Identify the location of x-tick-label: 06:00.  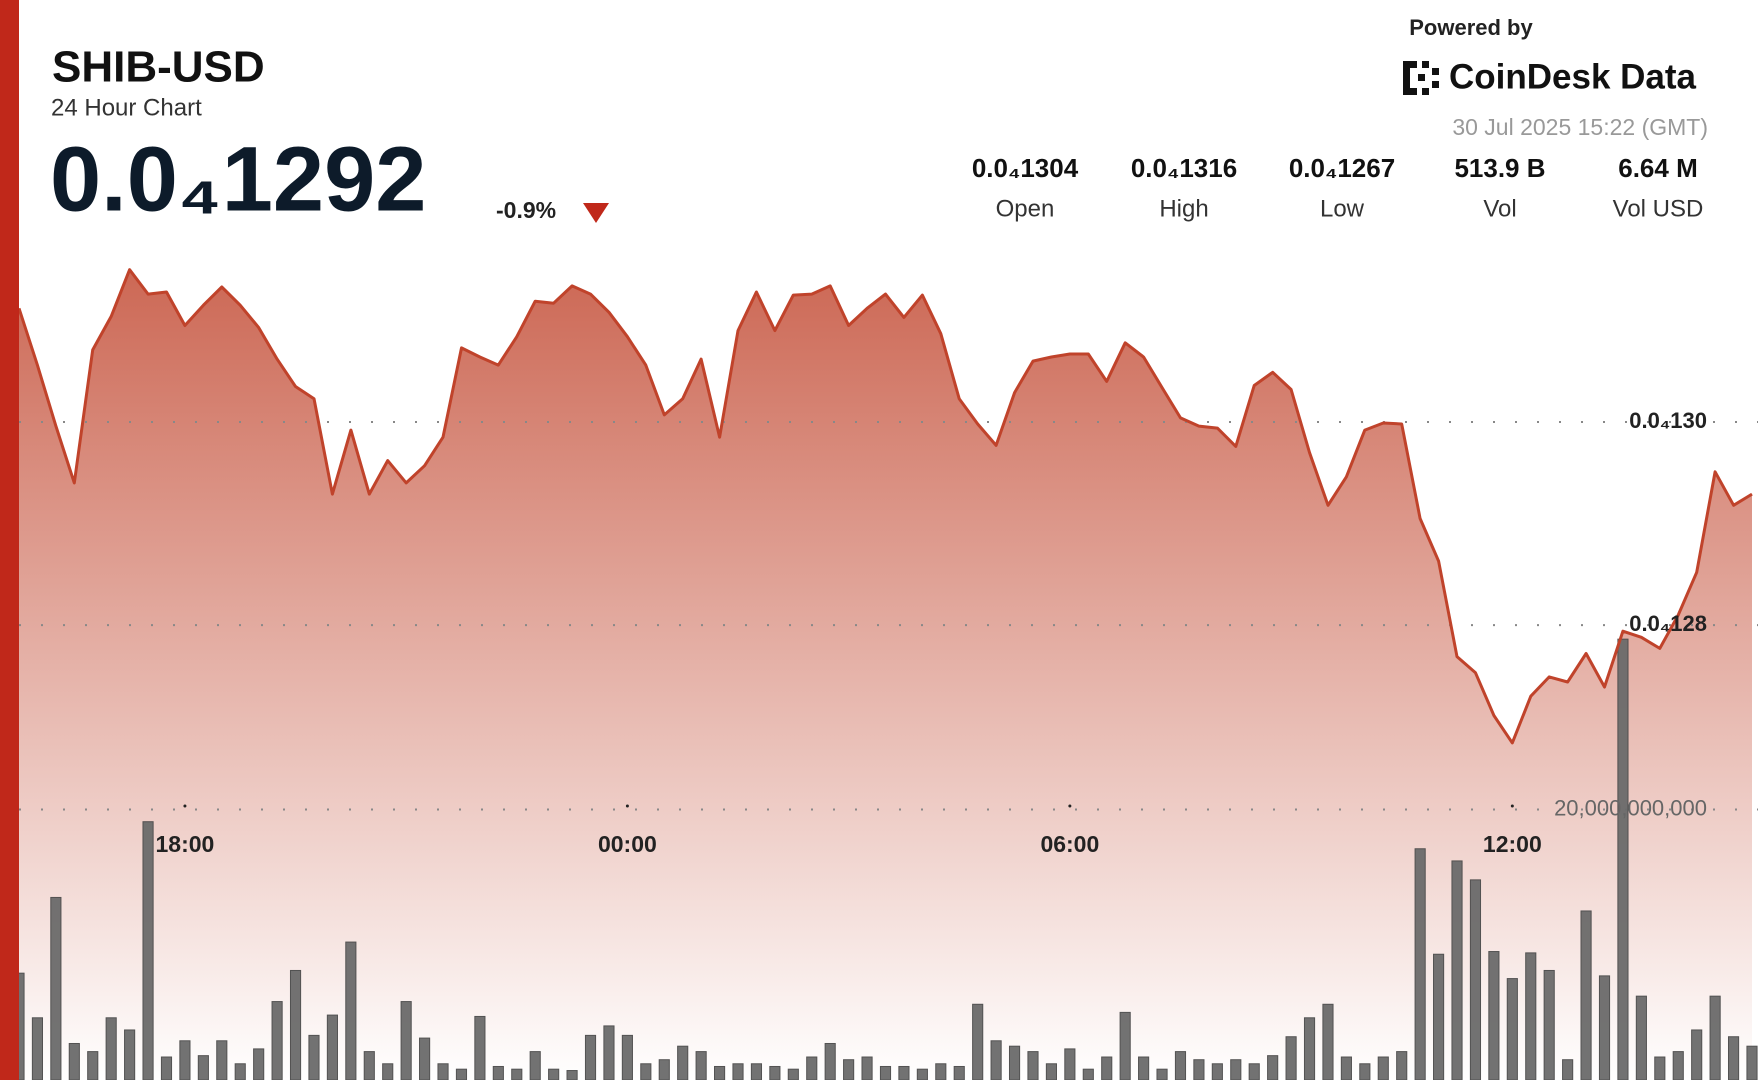
(1069, 844).